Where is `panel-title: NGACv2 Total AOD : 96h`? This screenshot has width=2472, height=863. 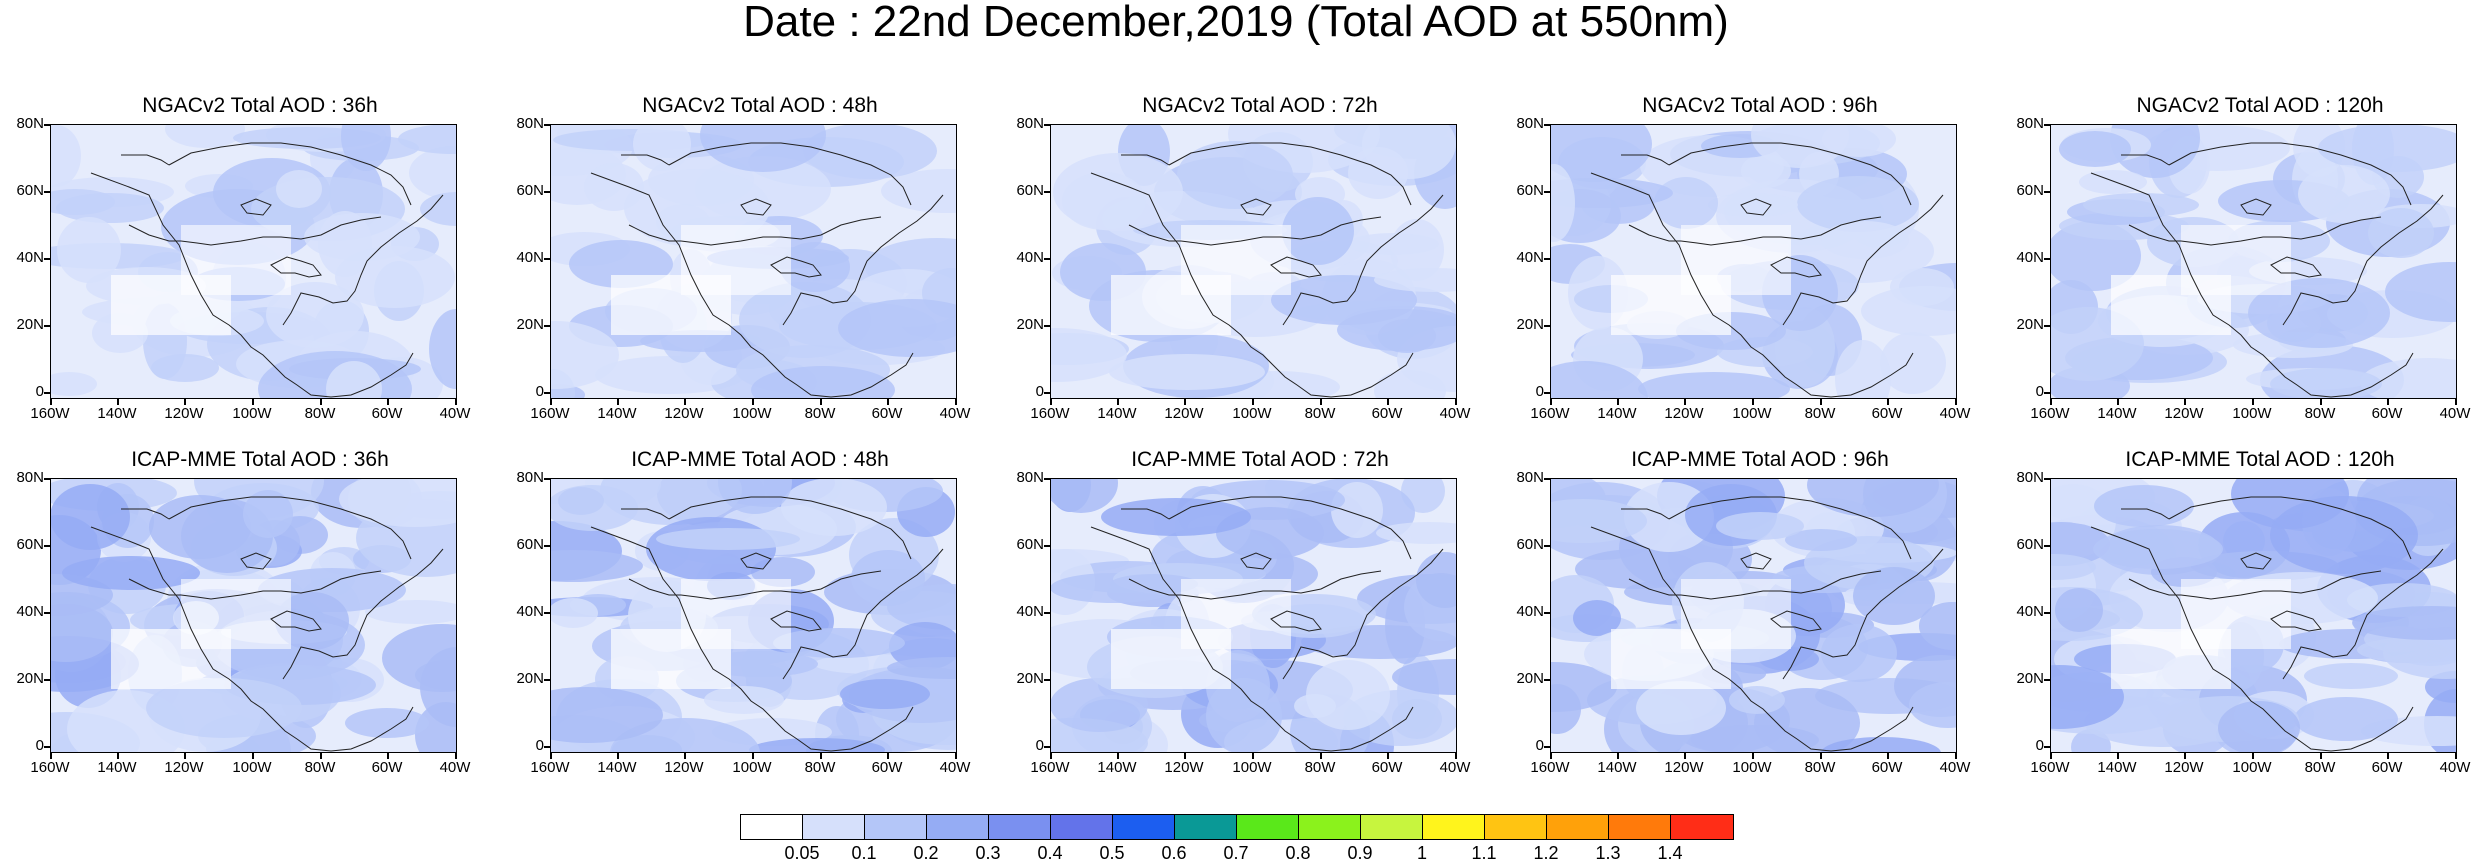
panel-title: NGACv2 Total AOD : 96h is located at coordinates (1760, 105).